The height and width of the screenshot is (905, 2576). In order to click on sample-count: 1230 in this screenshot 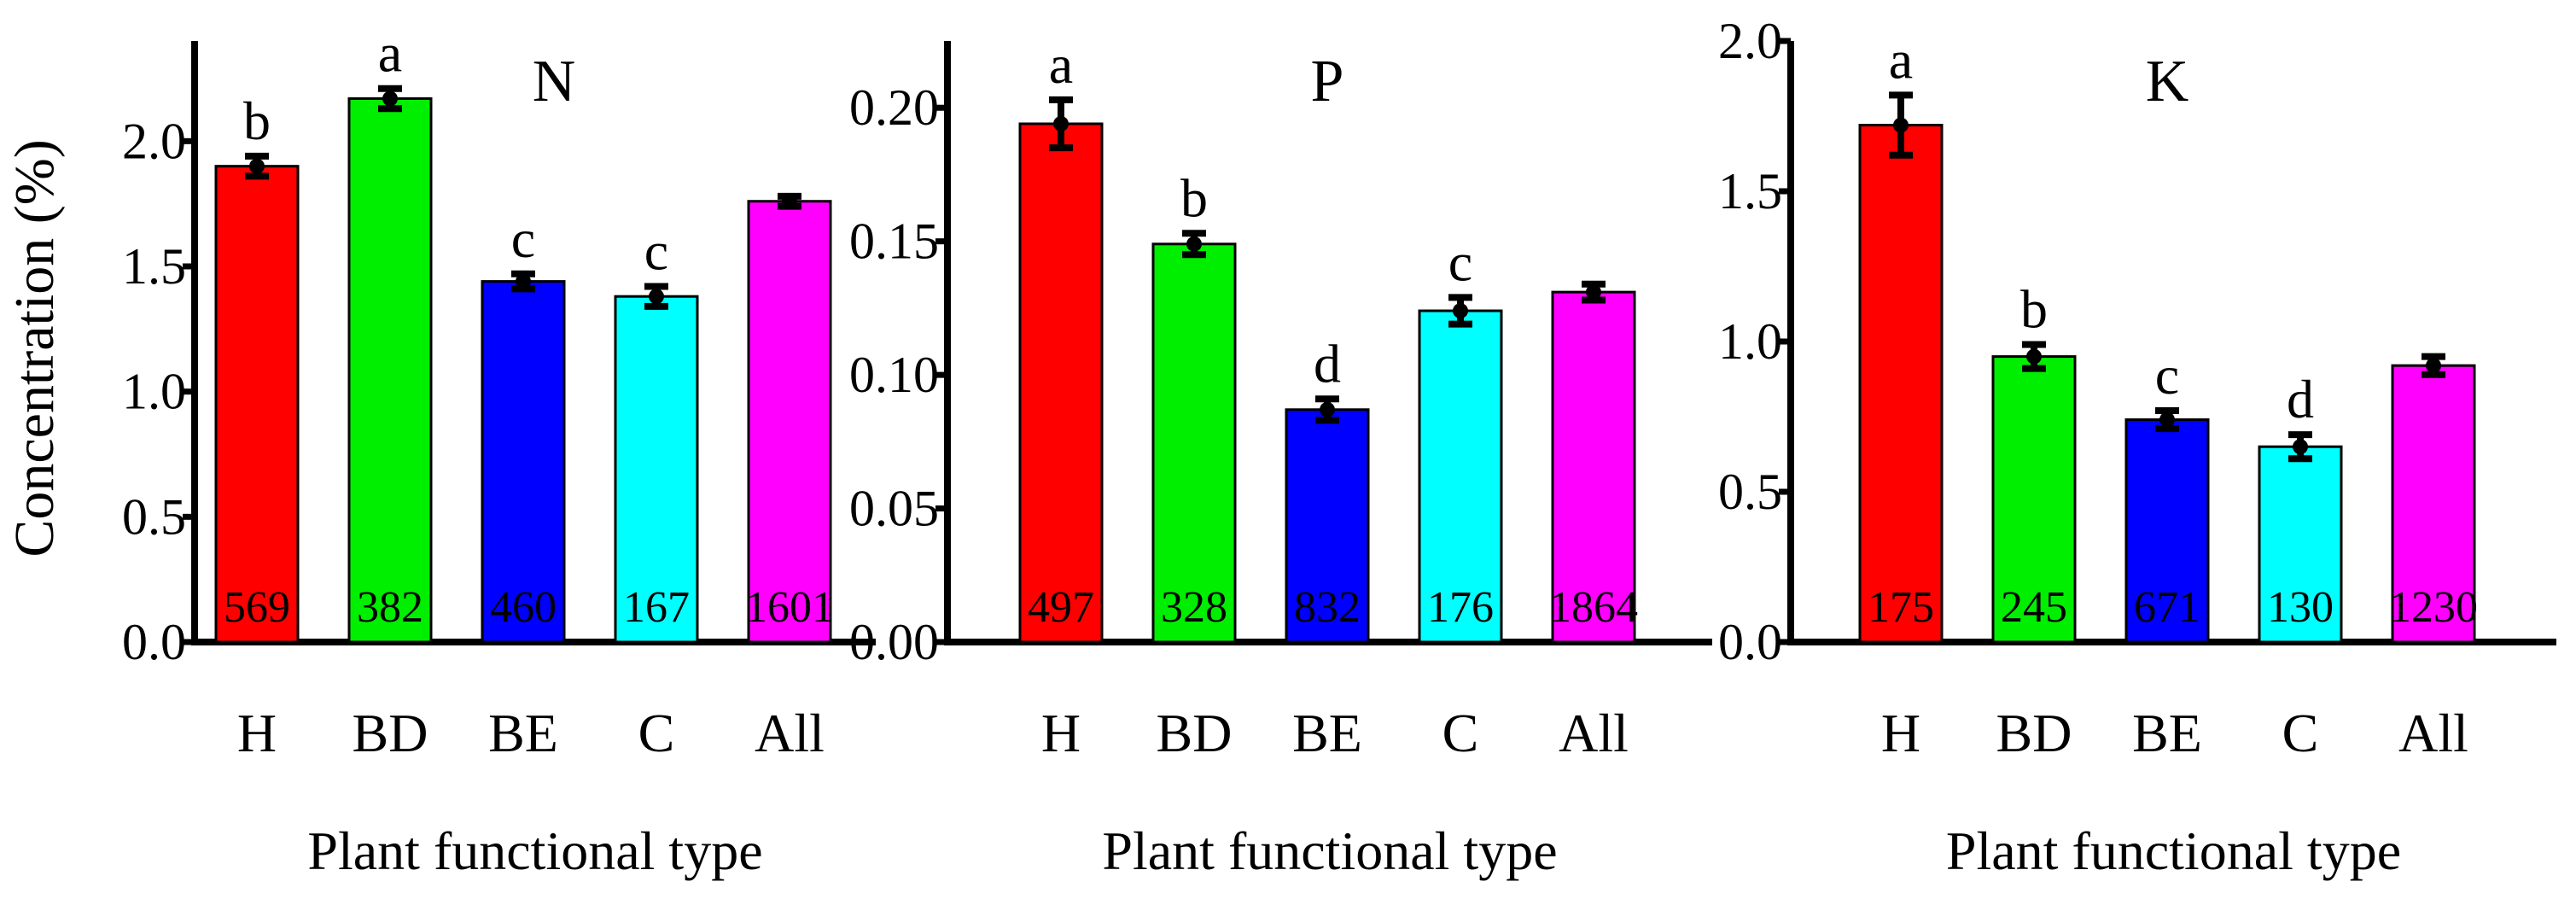, I will do `click(2433, 607)`.